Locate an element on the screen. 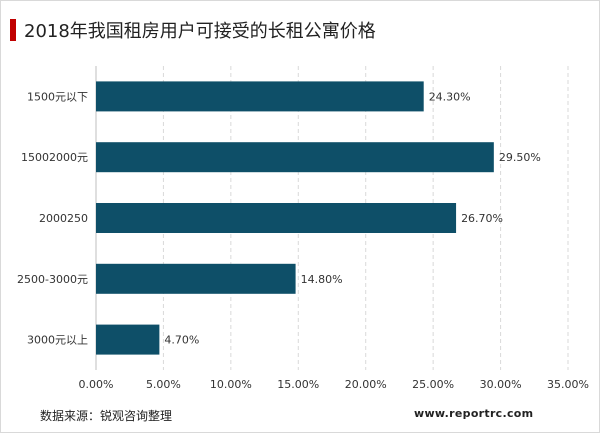 The width and height of the screenshot is (600, 433). x-tick-label: 10.00% is located at coordinates (231, 384).